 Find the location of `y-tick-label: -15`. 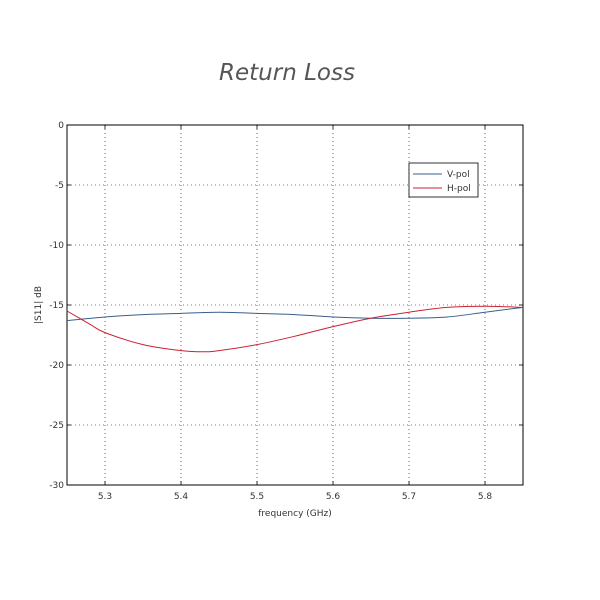

y-tick-label: -15 is located at coordinates (56, 306).